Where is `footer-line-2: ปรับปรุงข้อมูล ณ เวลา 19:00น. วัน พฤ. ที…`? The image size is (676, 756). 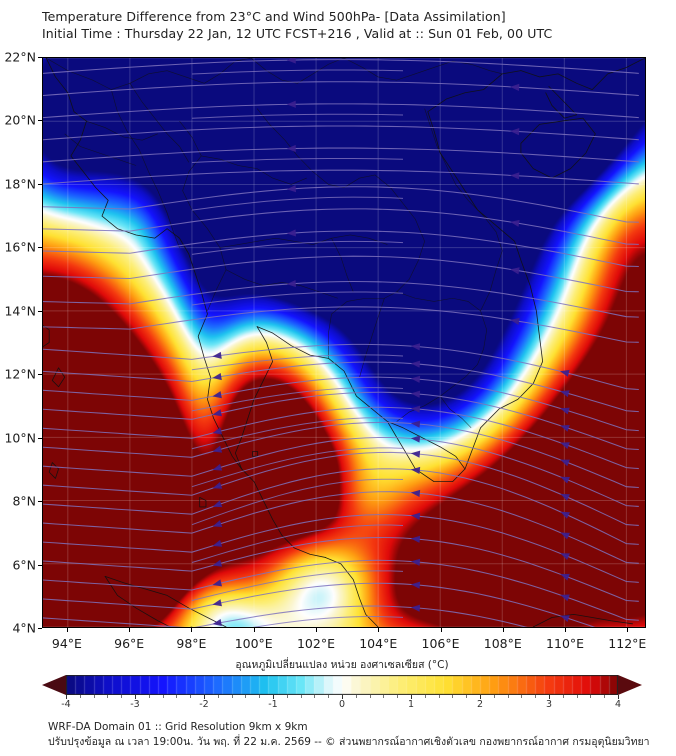 footer-line-2: ปรับปรุงข้อมูล ณ เวลา 19:00น. วัน พฤ. ที… is located at coordinates (349, 742).